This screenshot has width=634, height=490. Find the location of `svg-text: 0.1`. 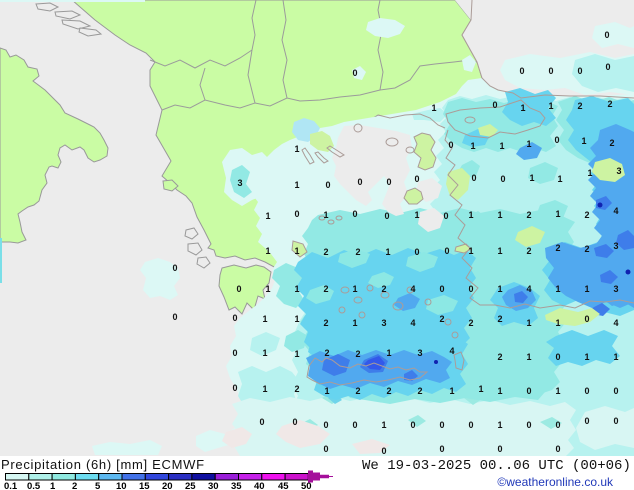

svg-text: 0.1 is located at coordinates (11, 485).